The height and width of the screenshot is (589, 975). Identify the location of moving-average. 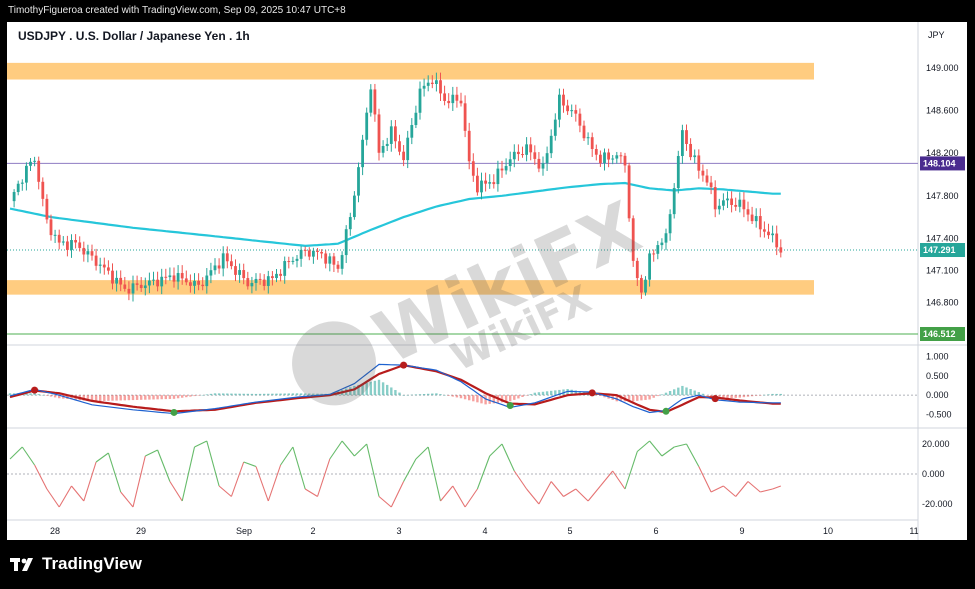
(395, 214).